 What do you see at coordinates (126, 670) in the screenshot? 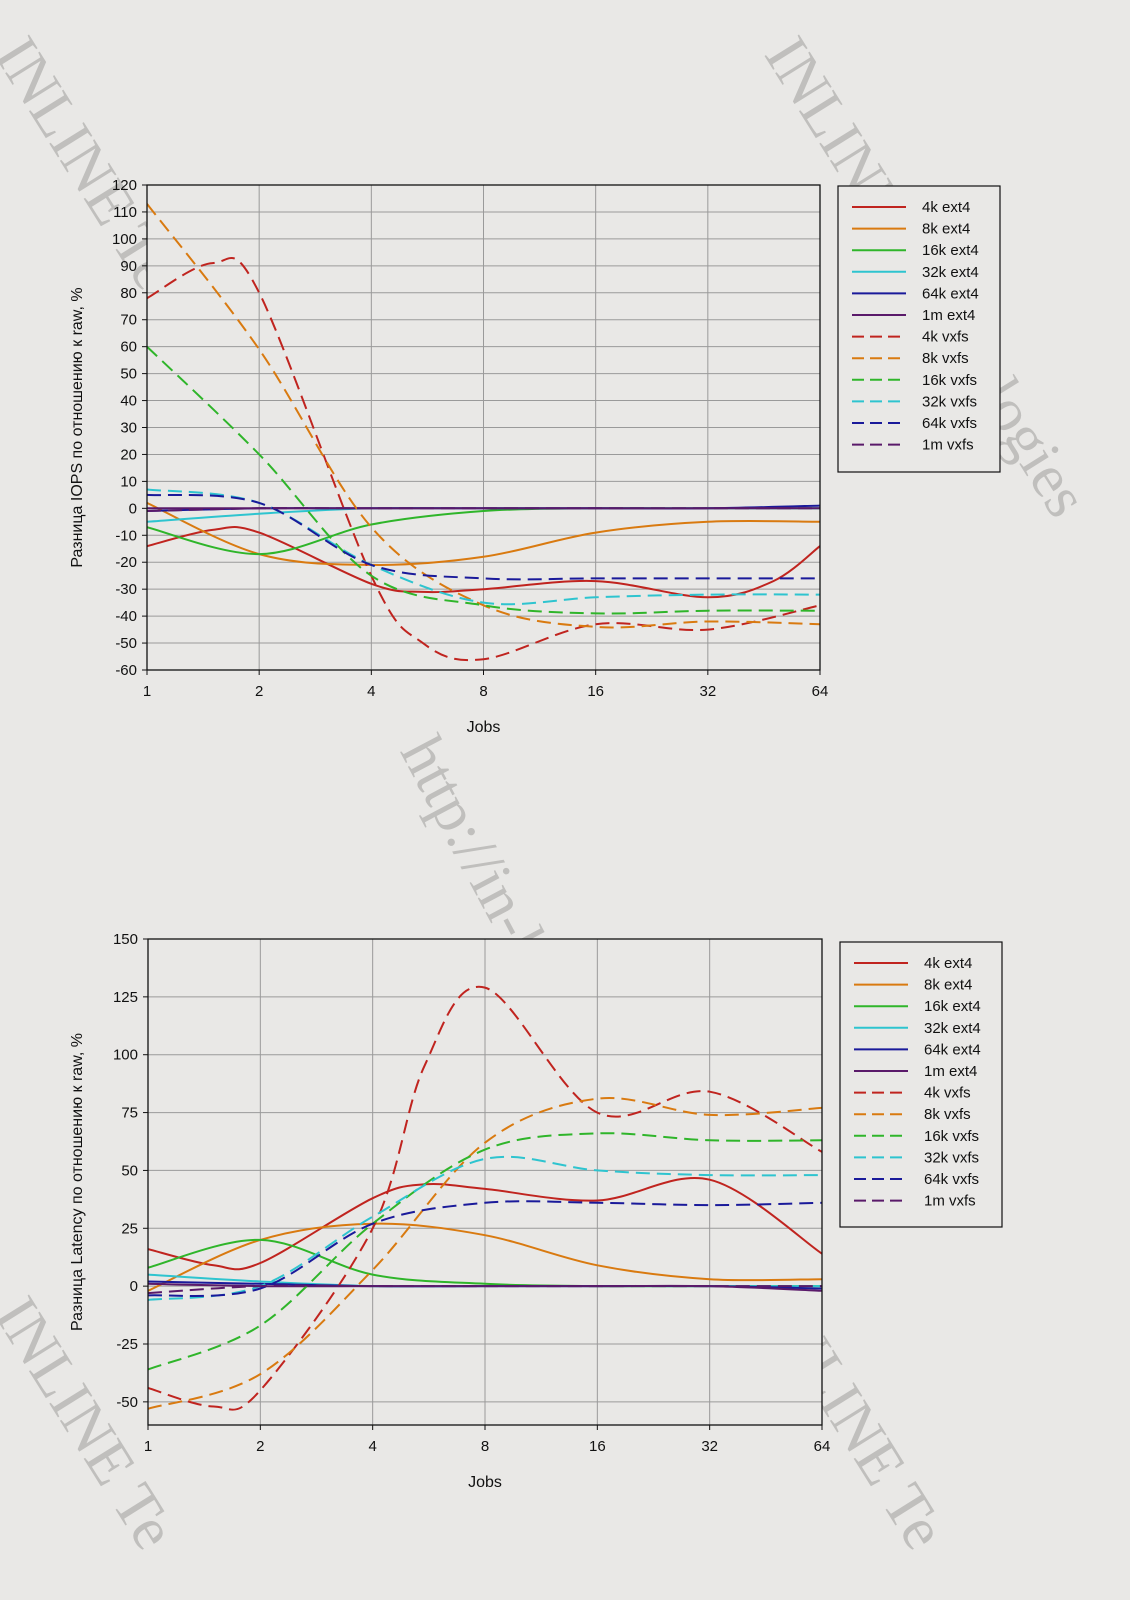
I see `y-tick-label: -60` at bounding box center [126, 670].